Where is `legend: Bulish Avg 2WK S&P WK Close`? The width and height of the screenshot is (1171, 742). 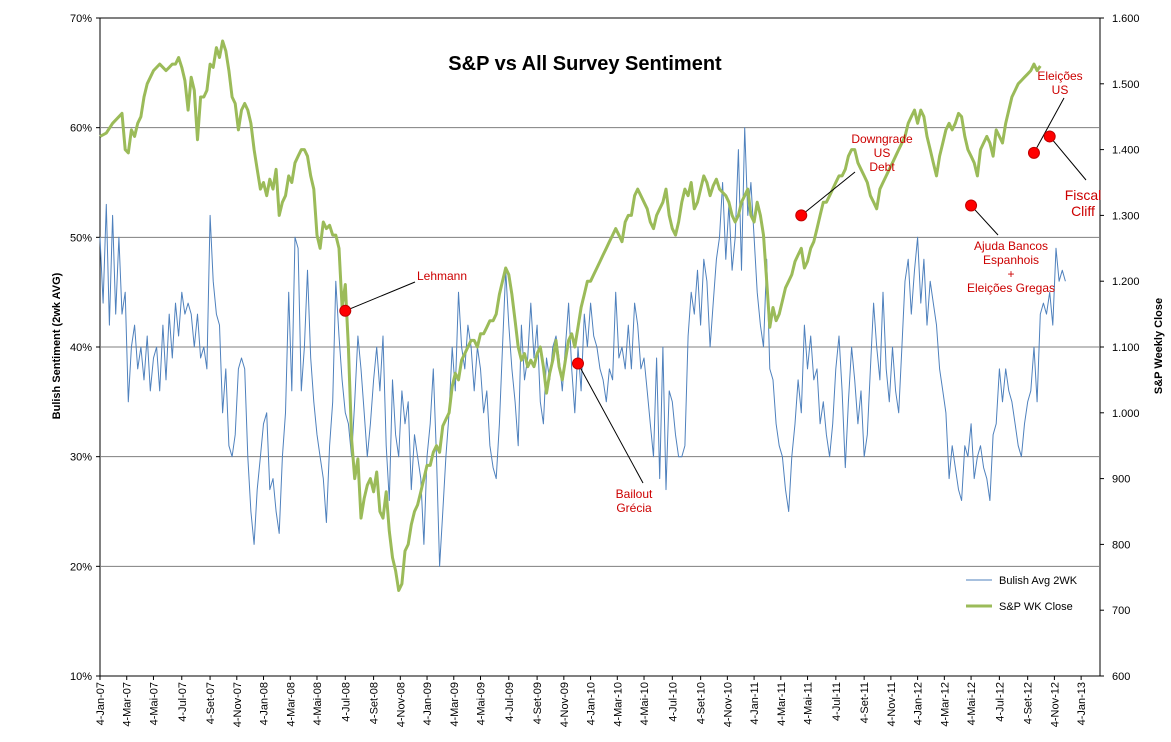 legend: Bulish Avg 2WK S&P WK Close is located at coordinates (1022, 594).